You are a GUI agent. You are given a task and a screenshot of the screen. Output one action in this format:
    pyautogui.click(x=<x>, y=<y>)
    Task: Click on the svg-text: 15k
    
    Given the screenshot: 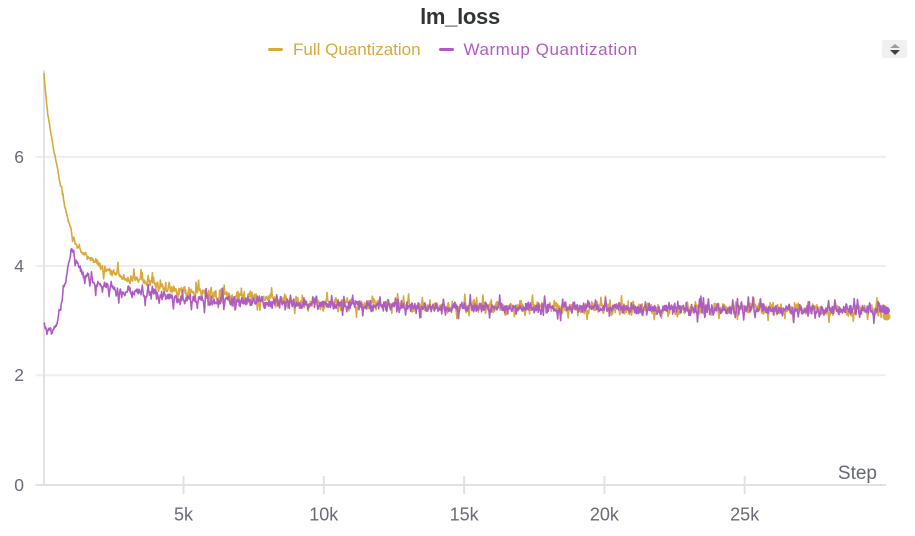 What is the action you would take?
    pyautogui.click(x=465, y=515)
    